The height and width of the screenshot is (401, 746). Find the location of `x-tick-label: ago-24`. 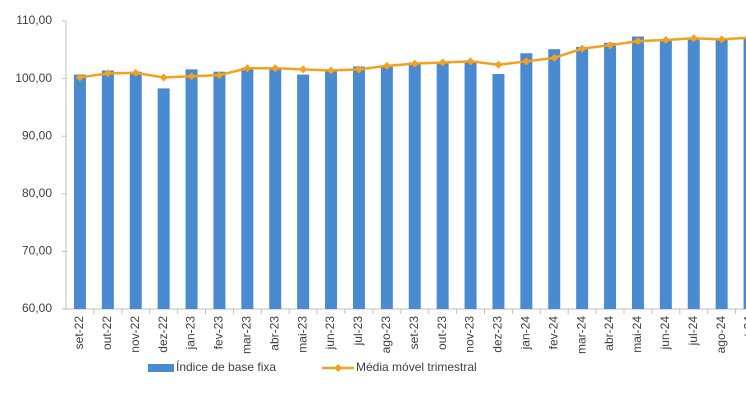

x-tick-label: ago-24 is located at coordinates (721, 335).